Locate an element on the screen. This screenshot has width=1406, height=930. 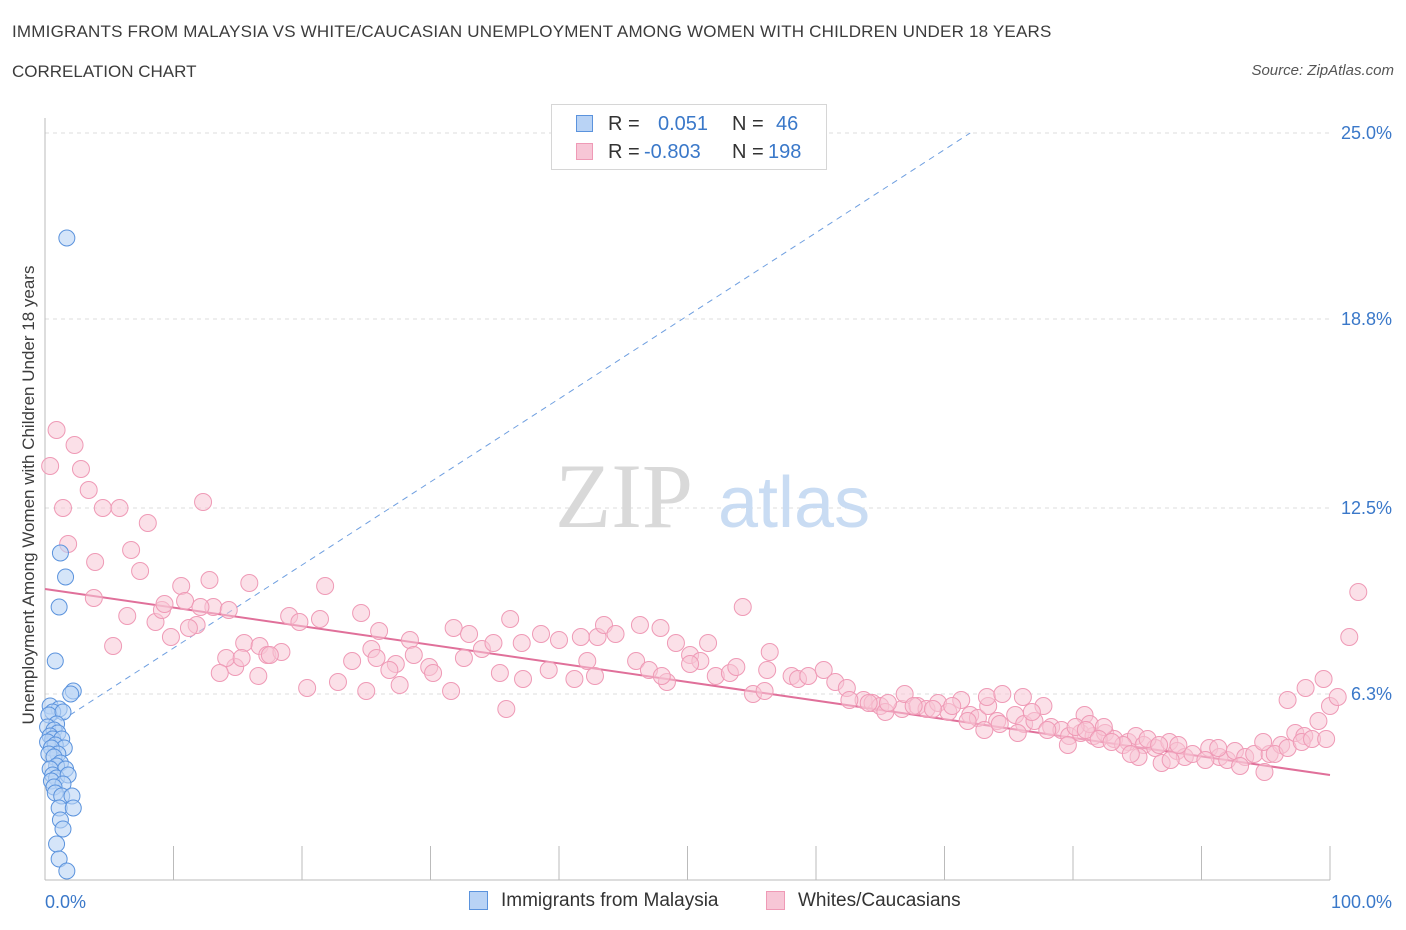
y-tick-label: 25.0% is located at coordinates (1366, 133).